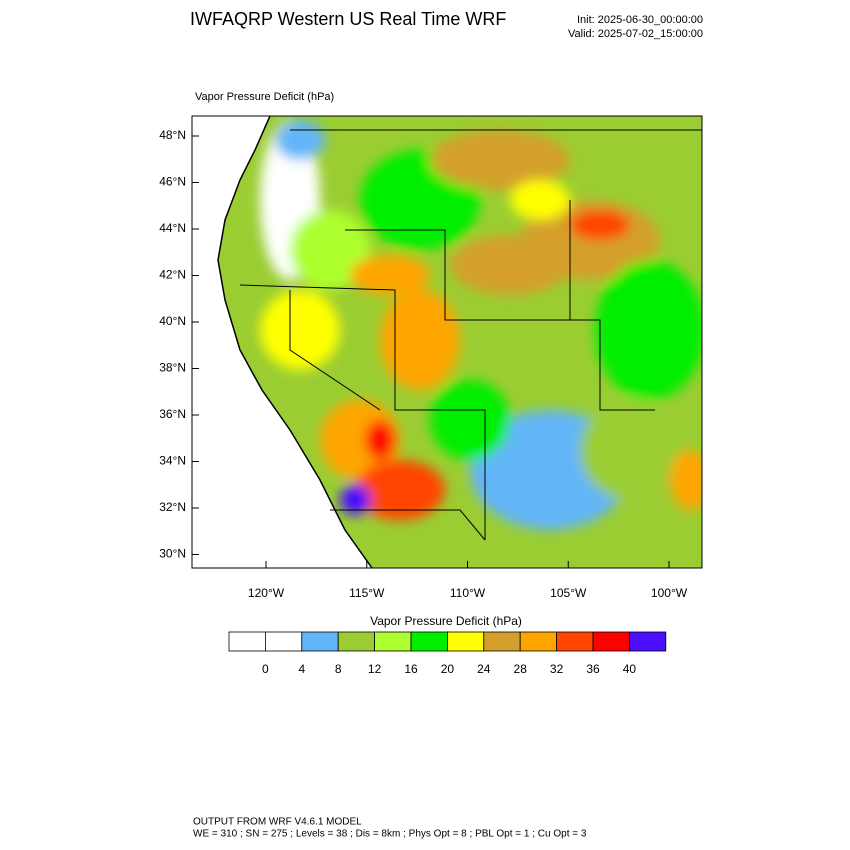 This screenshot has width=850, height=850. I want to click on colorbar-label: 24, so click(484, 669).